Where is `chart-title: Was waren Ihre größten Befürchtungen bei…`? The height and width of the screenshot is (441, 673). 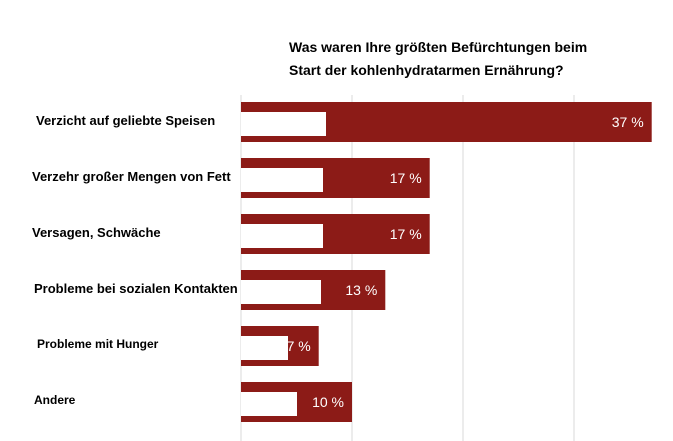
chart-title: Was waren Ihre größten Befürchtungen bei… is located at coordinates (459, 59).